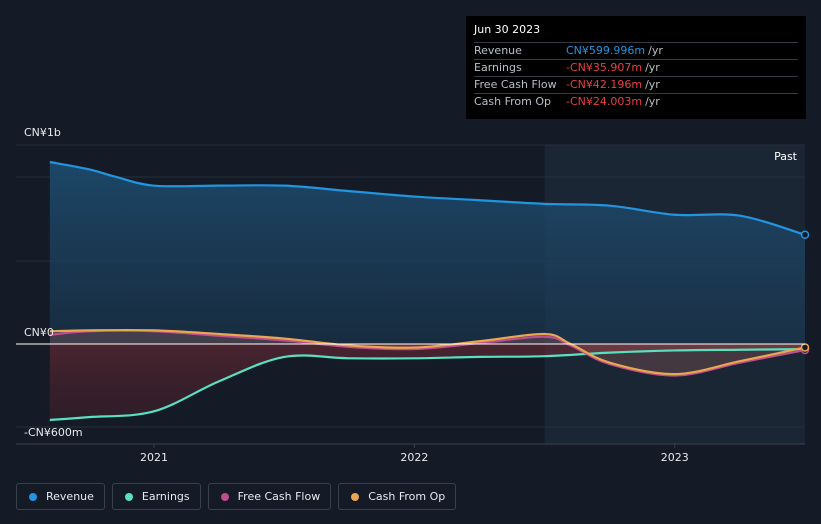 Image resolution: width=821 pixels, height=524 pixels. Describe the element at coordinates (53, 432) in the screenshot. I see `y-tick-label: -CN¥600m` at that location.